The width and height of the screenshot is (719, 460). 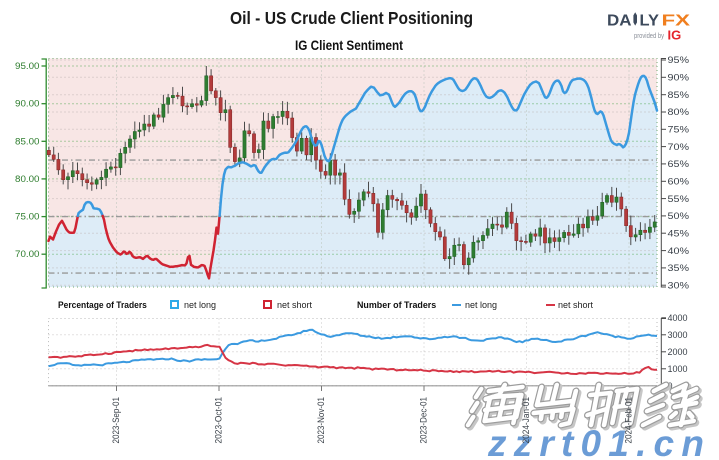 What do you see at coordinates (619, 20) in the screenshot?
I see `svg-text: DA` at bounding box center [619, 20].